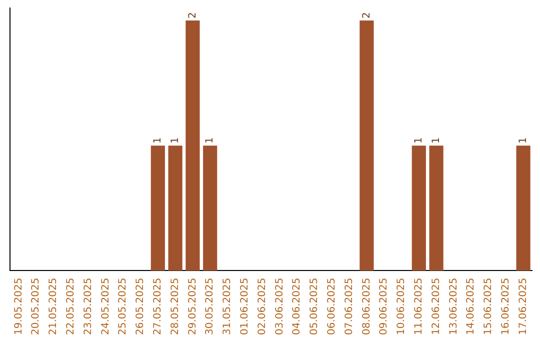 The width and height of the screenshot is (540, 340). What do you see at coordinates (384, 307) in the screenshot?
I see `x-tick-label: 09.06.2025` at bounding box center [384, 307].